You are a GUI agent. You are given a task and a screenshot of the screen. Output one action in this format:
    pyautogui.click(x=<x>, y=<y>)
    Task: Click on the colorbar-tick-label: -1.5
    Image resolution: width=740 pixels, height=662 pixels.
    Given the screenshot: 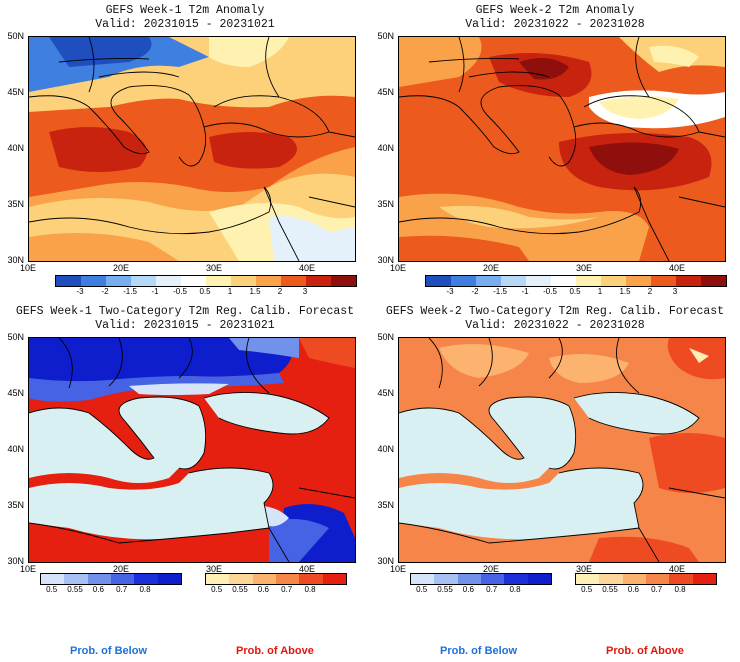 What is the action you would take?
    pyautogui.click(x=500, y=291)
    